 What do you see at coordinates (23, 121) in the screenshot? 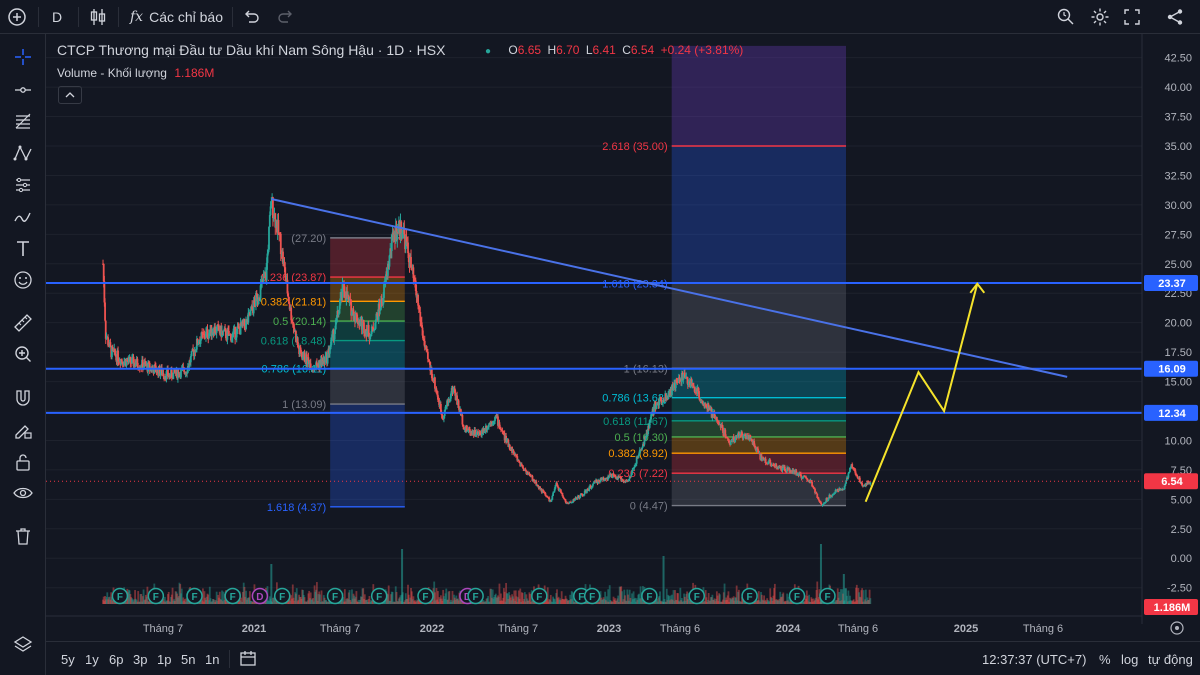
I see `fib-tool-icon` at bounding box center [23, 121].